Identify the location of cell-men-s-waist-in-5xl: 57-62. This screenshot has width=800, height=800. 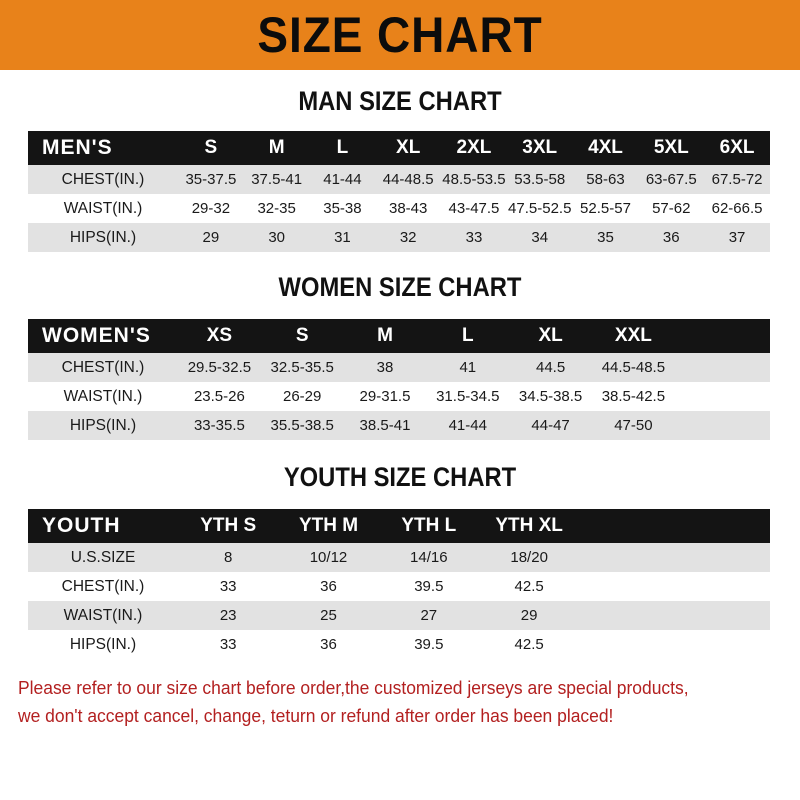
(671, 208).